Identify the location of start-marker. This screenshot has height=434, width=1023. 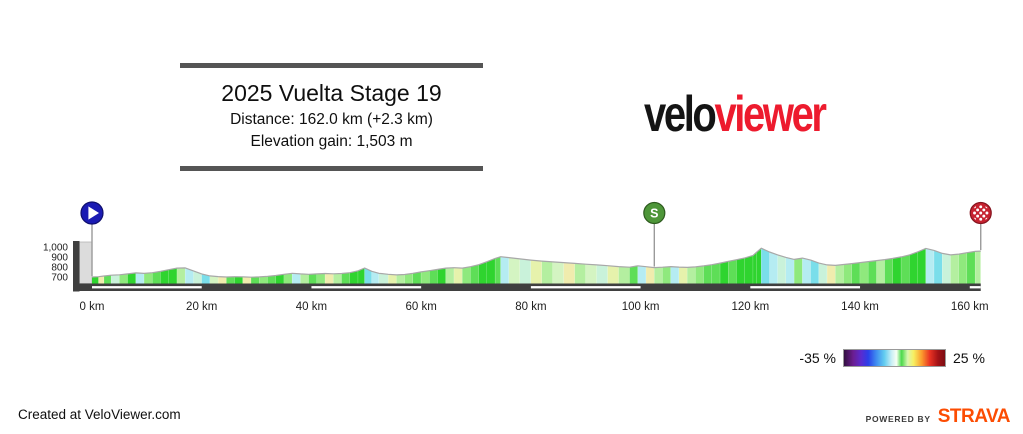
(92, 213).